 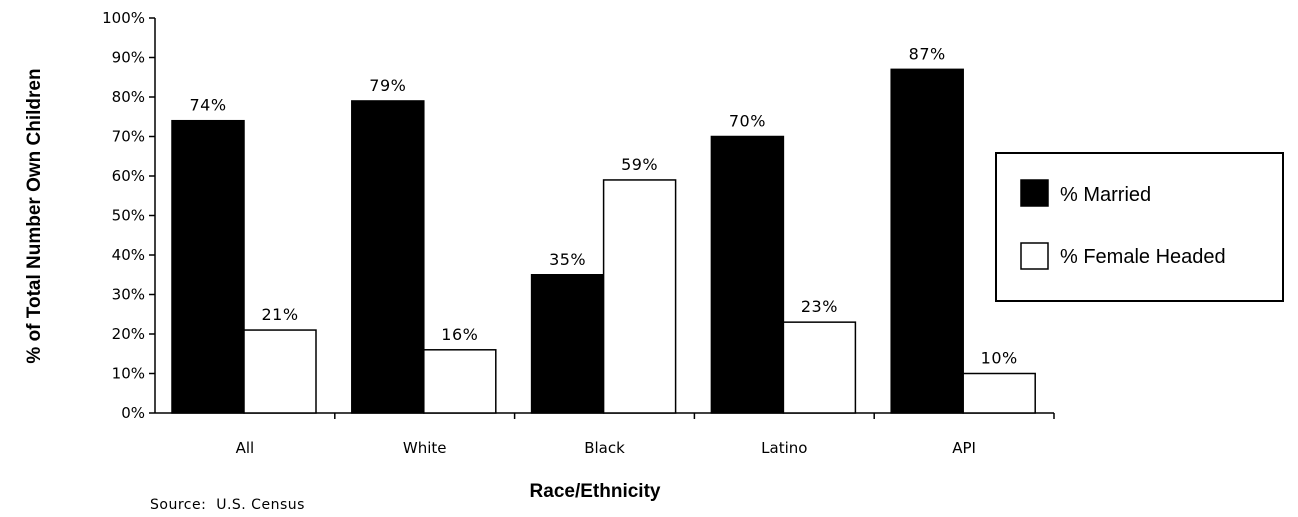 What do you see at coordinates (1034, 193) in the screenshot?
I see `legend-swatch-married` at bounding box center [1034, 193].